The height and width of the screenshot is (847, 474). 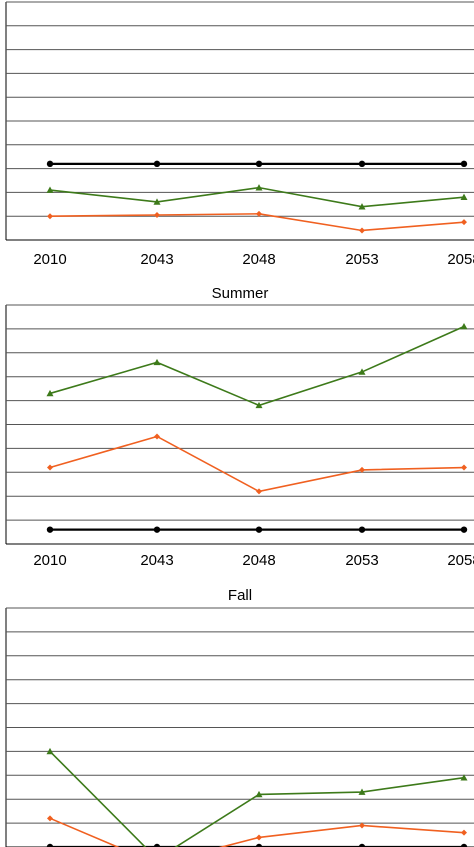 I want to click on chart-title-2: Fall, so click(x=240, y=595).